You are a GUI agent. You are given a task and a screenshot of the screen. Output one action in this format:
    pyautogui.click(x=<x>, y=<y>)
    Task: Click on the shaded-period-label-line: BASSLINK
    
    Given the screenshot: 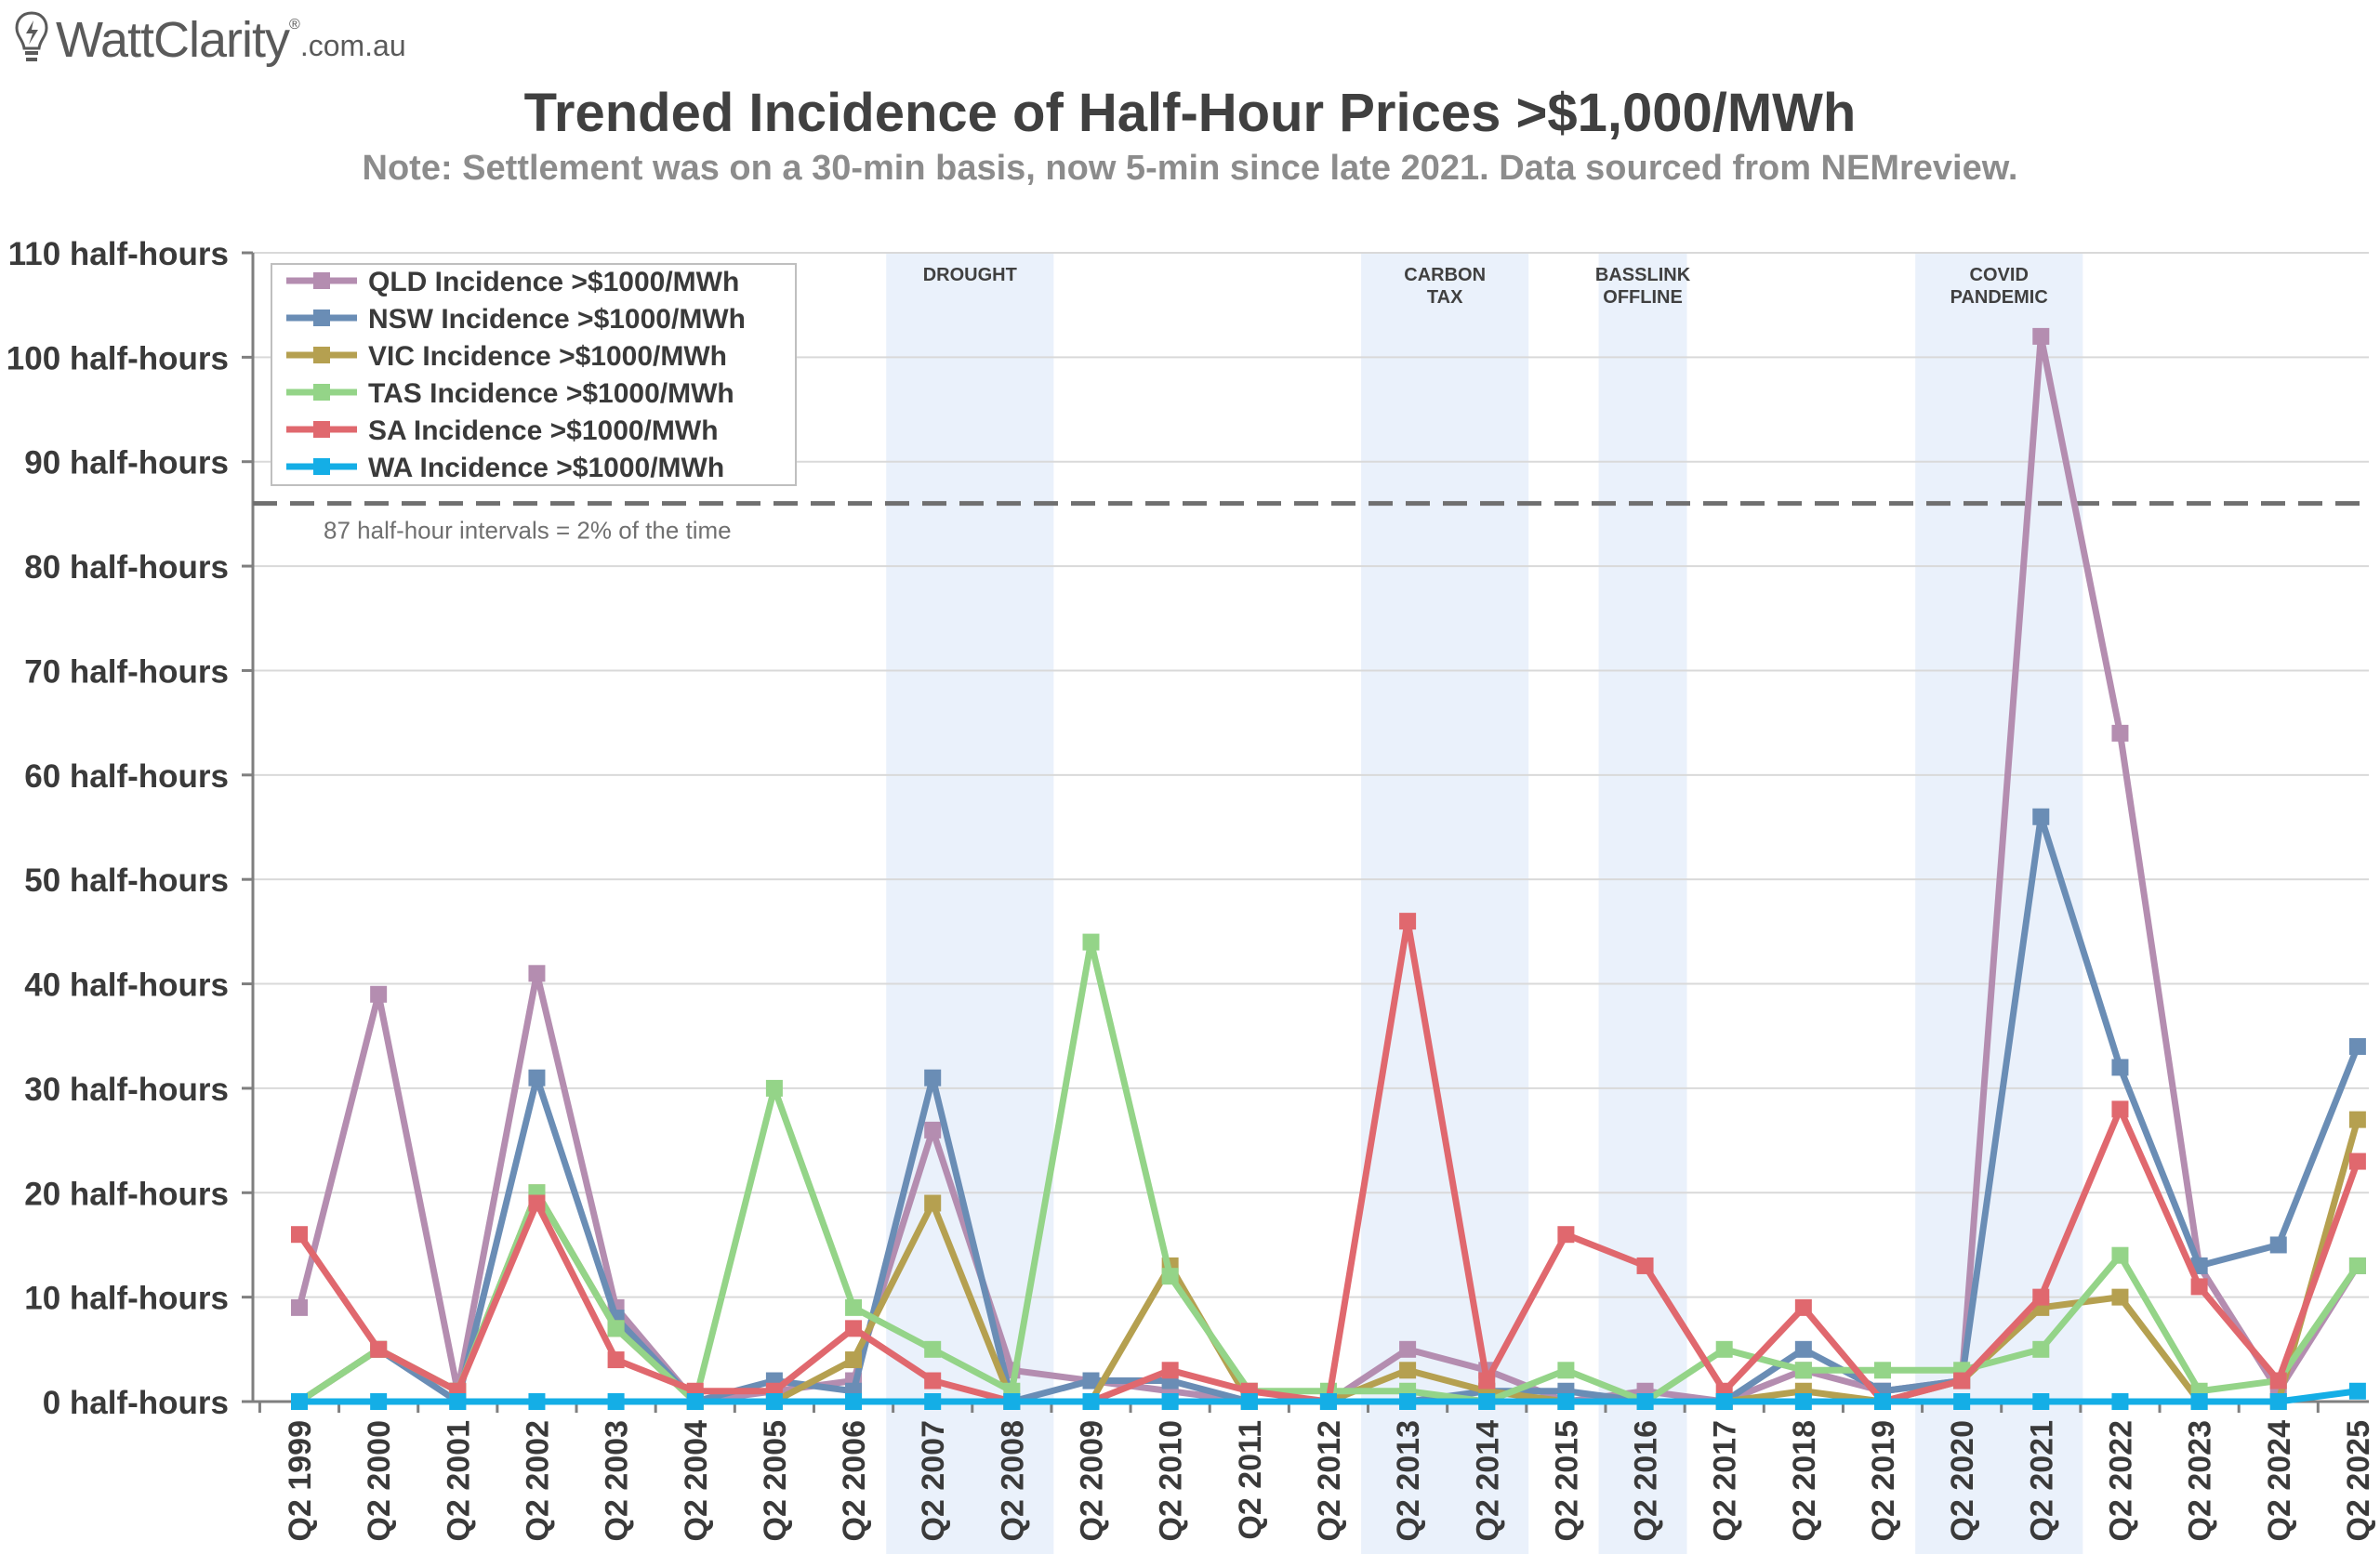 What is the action you would take?
    pyautogui.click(x=1643, y=275)
    